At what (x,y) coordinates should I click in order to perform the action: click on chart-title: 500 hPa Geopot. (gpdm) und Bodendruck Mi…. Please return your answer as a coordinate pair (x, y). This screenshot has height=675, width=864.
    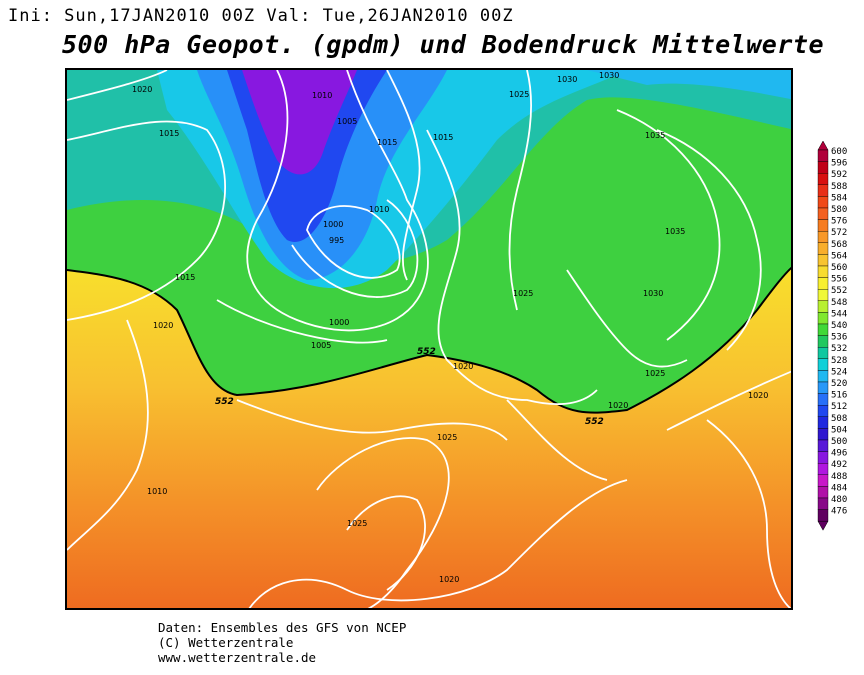
    Looking at the image, I should click on (443, 44).